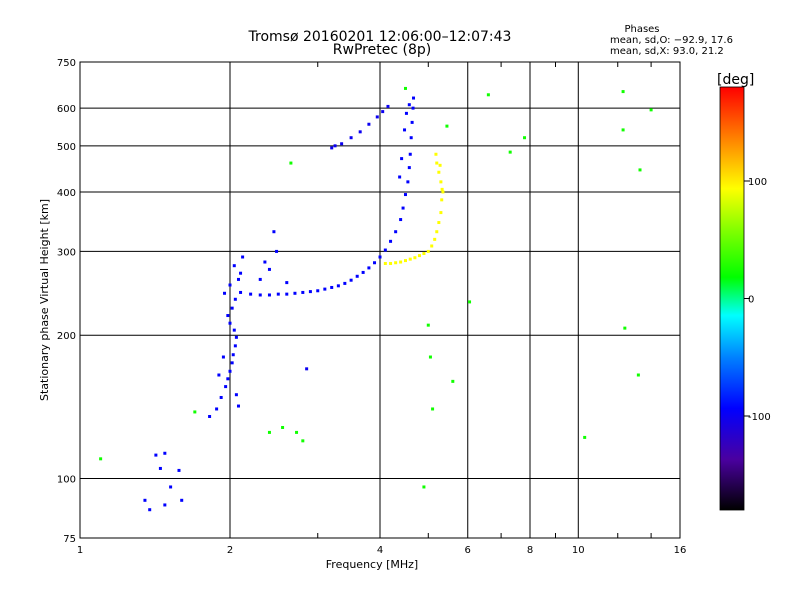 The width and height of the screenshot is (800, 600). I want to click on y-tick-label: 75, so click(69, 539).